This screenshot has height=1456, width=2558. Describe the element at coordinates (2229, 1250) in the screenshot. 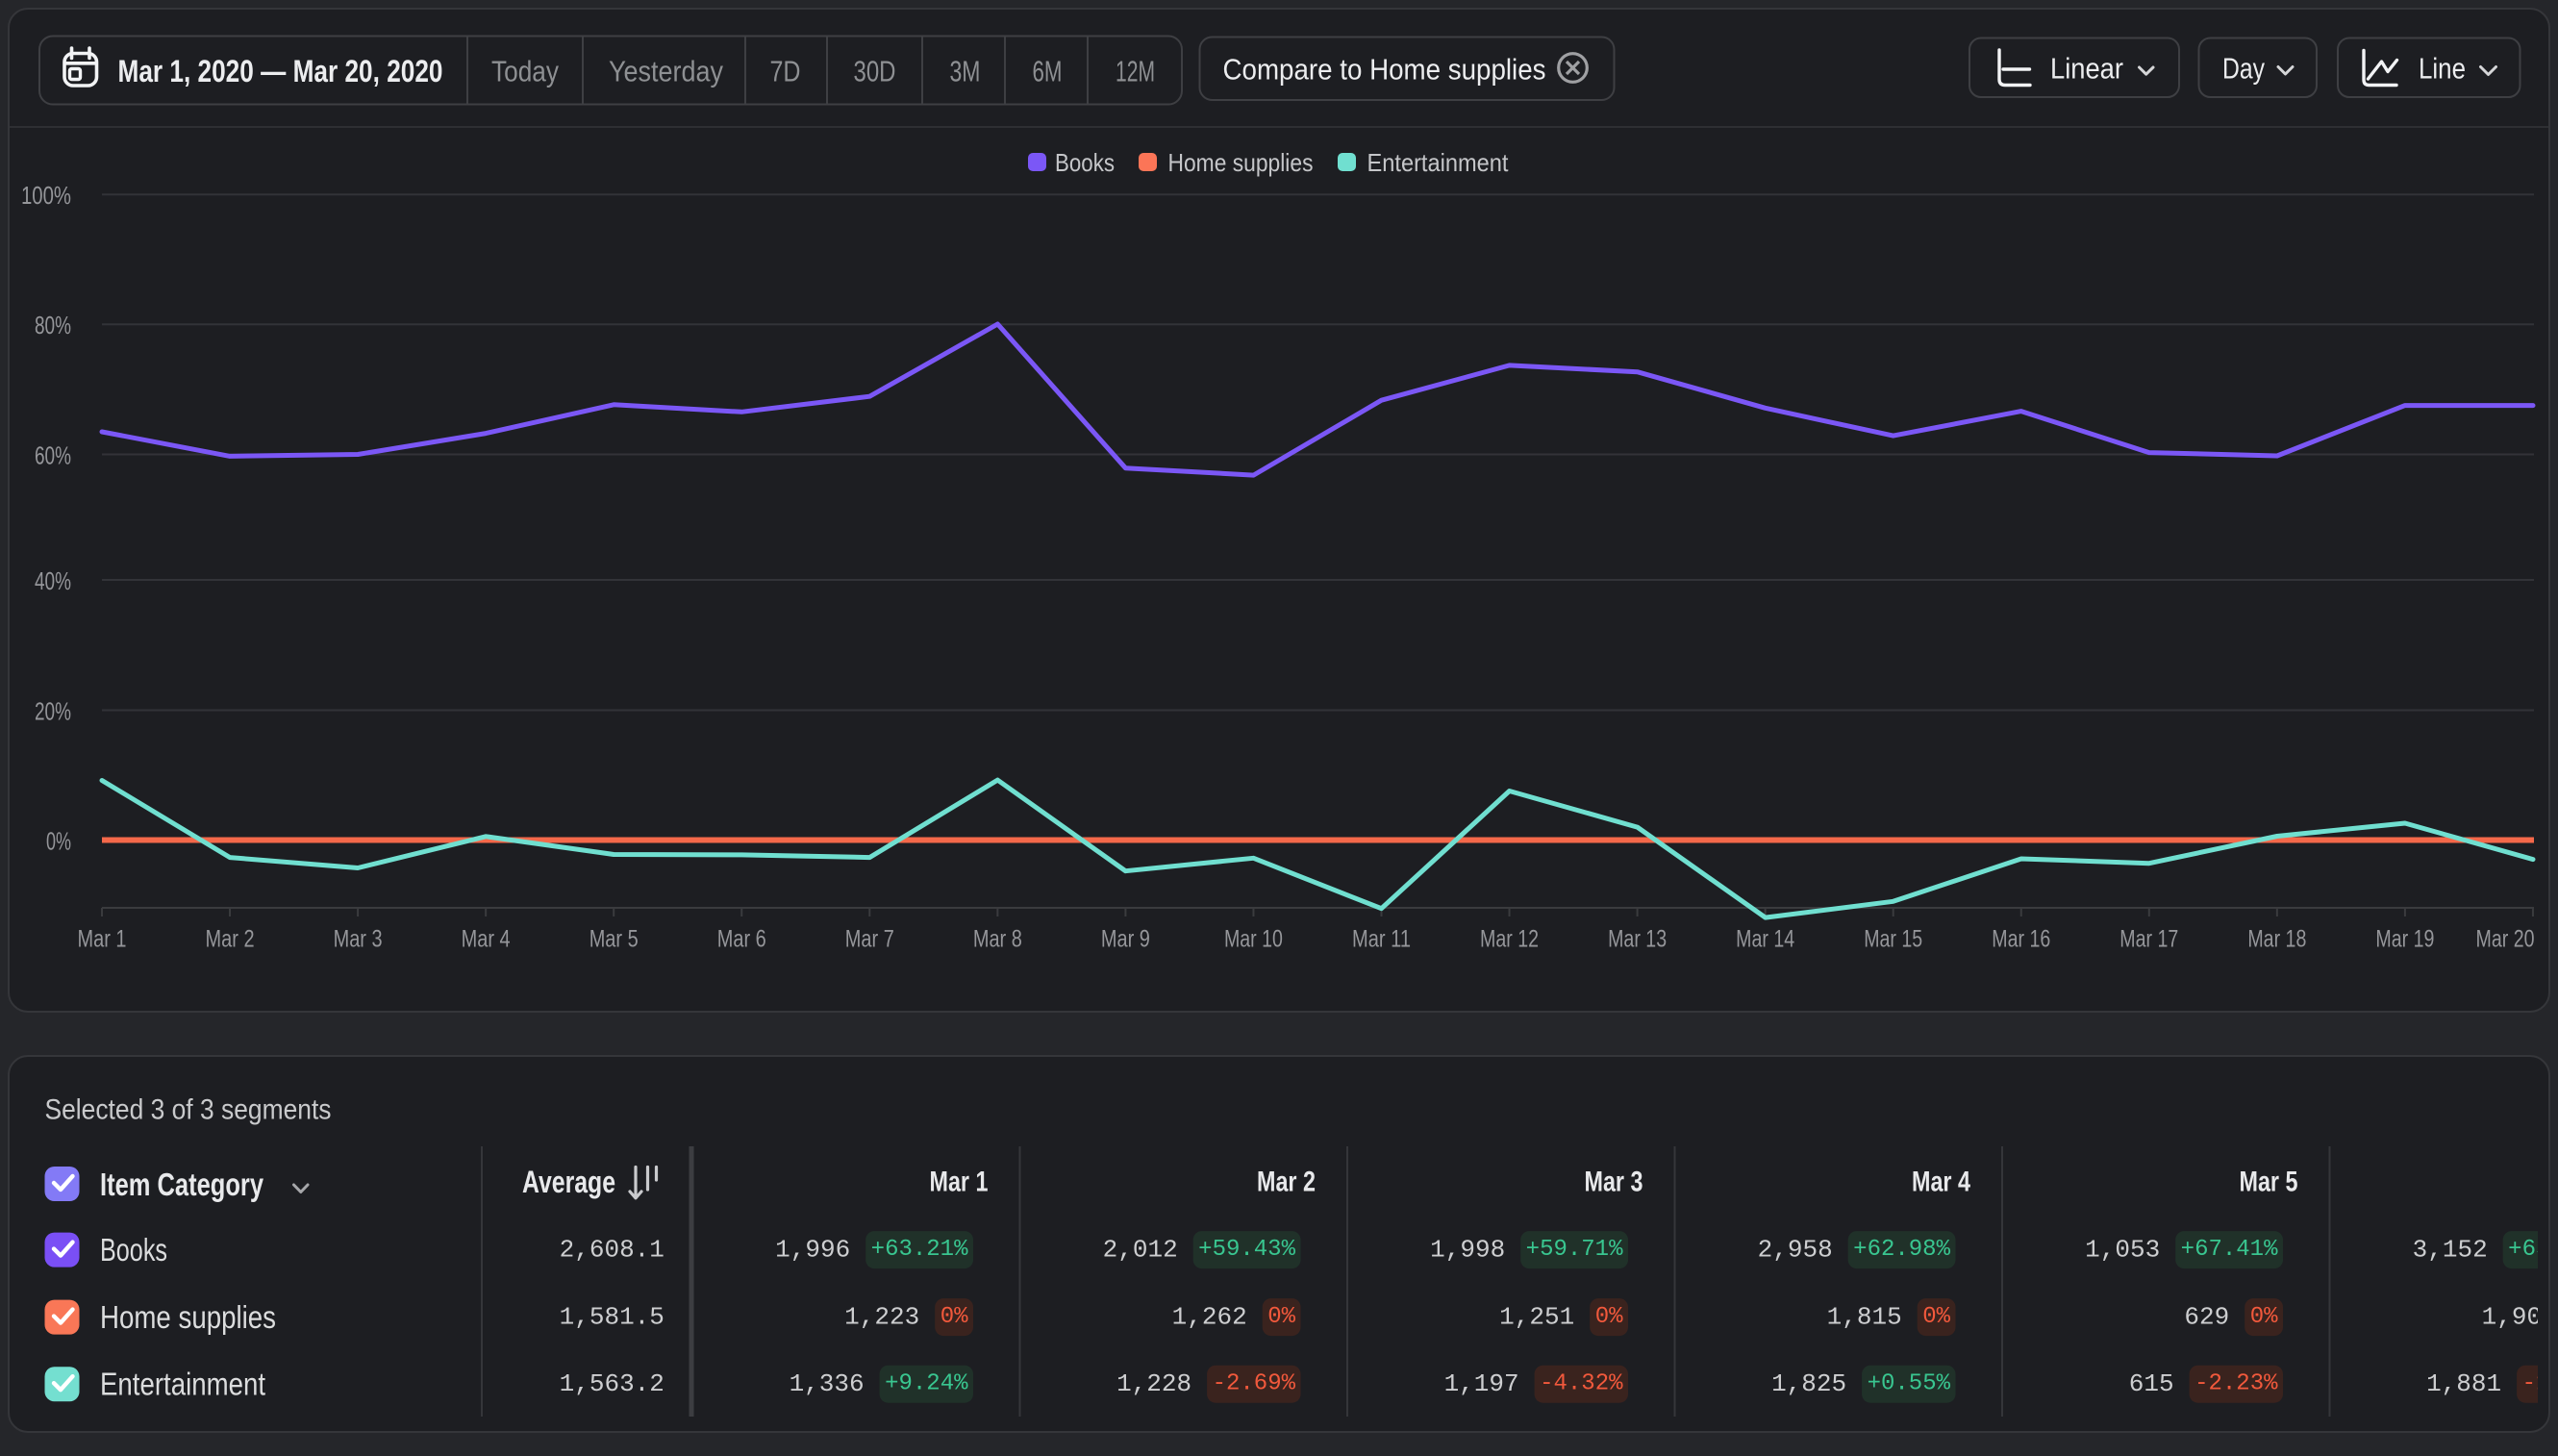

I see `svg-text: +67.41%` at that location.